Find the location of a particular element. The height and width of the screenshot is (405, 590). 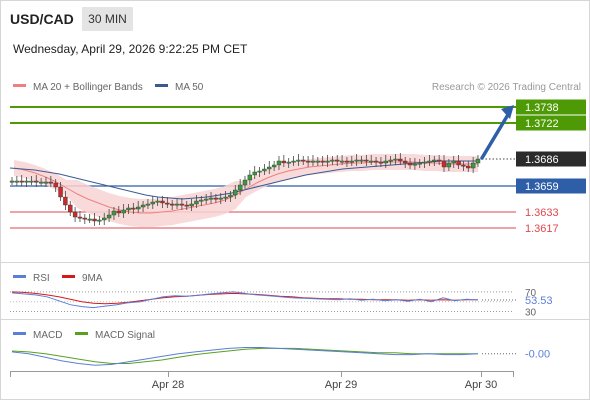

level-value-1.3633: 1.3633 is located at coordinates (542, 213).